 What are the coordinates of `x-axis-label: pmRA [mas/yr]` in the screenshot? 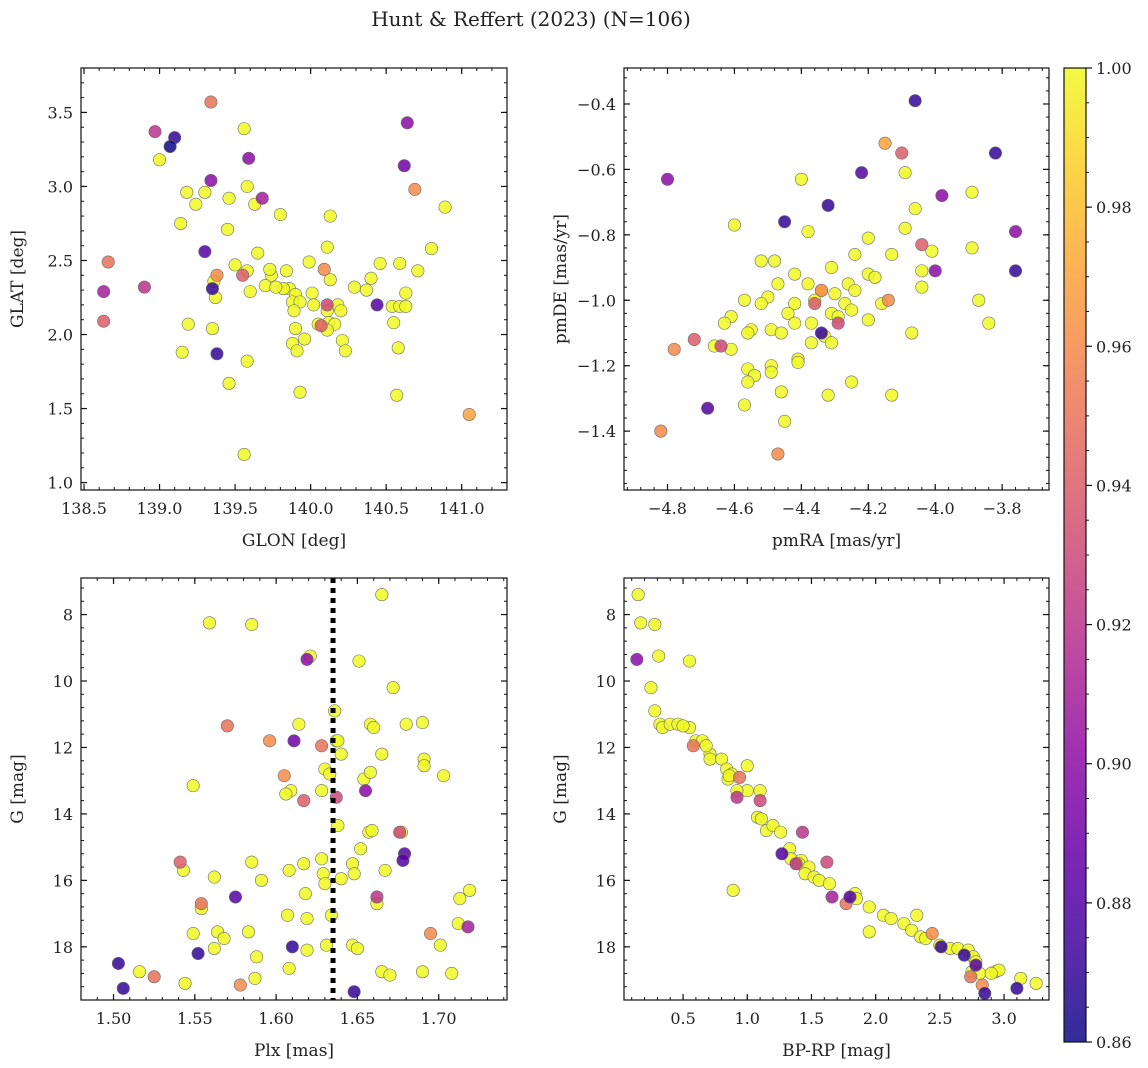 It's located at (836, 541).